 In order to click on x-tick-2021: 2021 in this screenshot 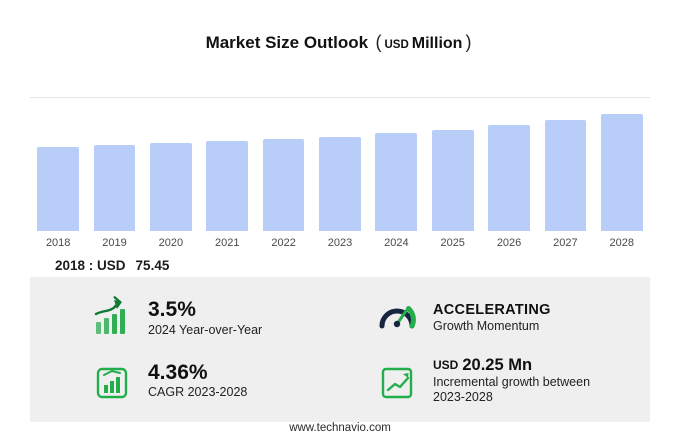, I will do `click(227, 243)`.